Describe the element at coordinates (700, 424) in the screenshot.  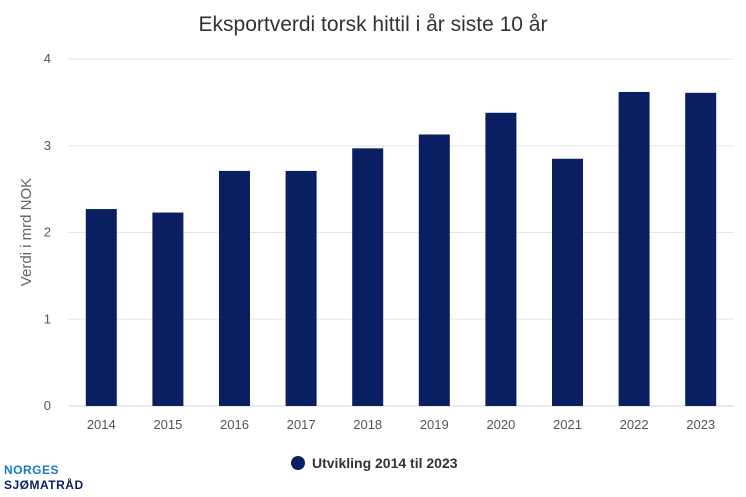
I see `x-tick-label: 2023` at that location.